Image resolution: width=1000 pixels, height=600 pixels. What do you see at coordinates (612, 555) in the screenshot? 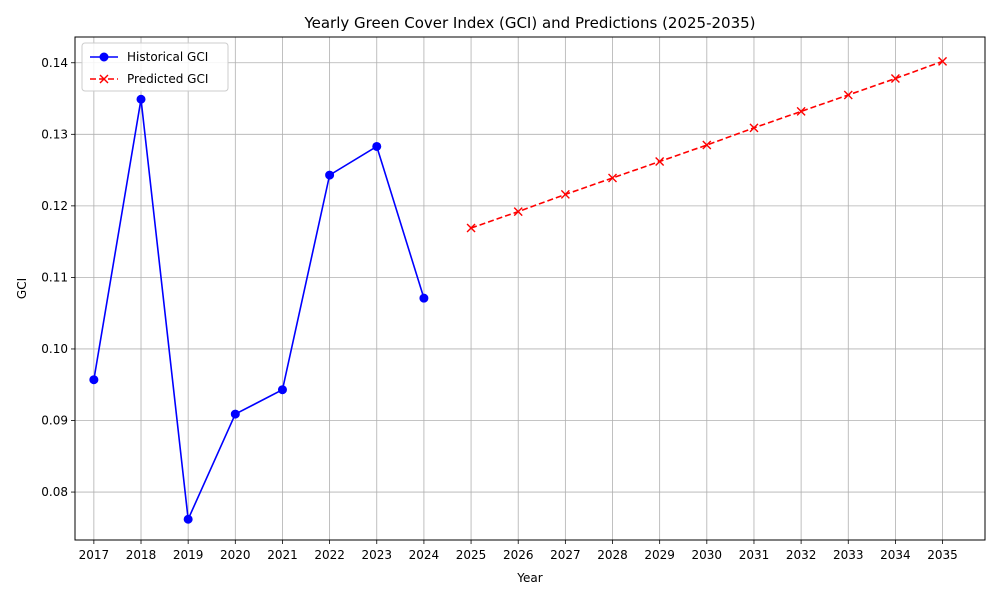
I see `x-tick-label: 2028` at bounding box center [612, 555].